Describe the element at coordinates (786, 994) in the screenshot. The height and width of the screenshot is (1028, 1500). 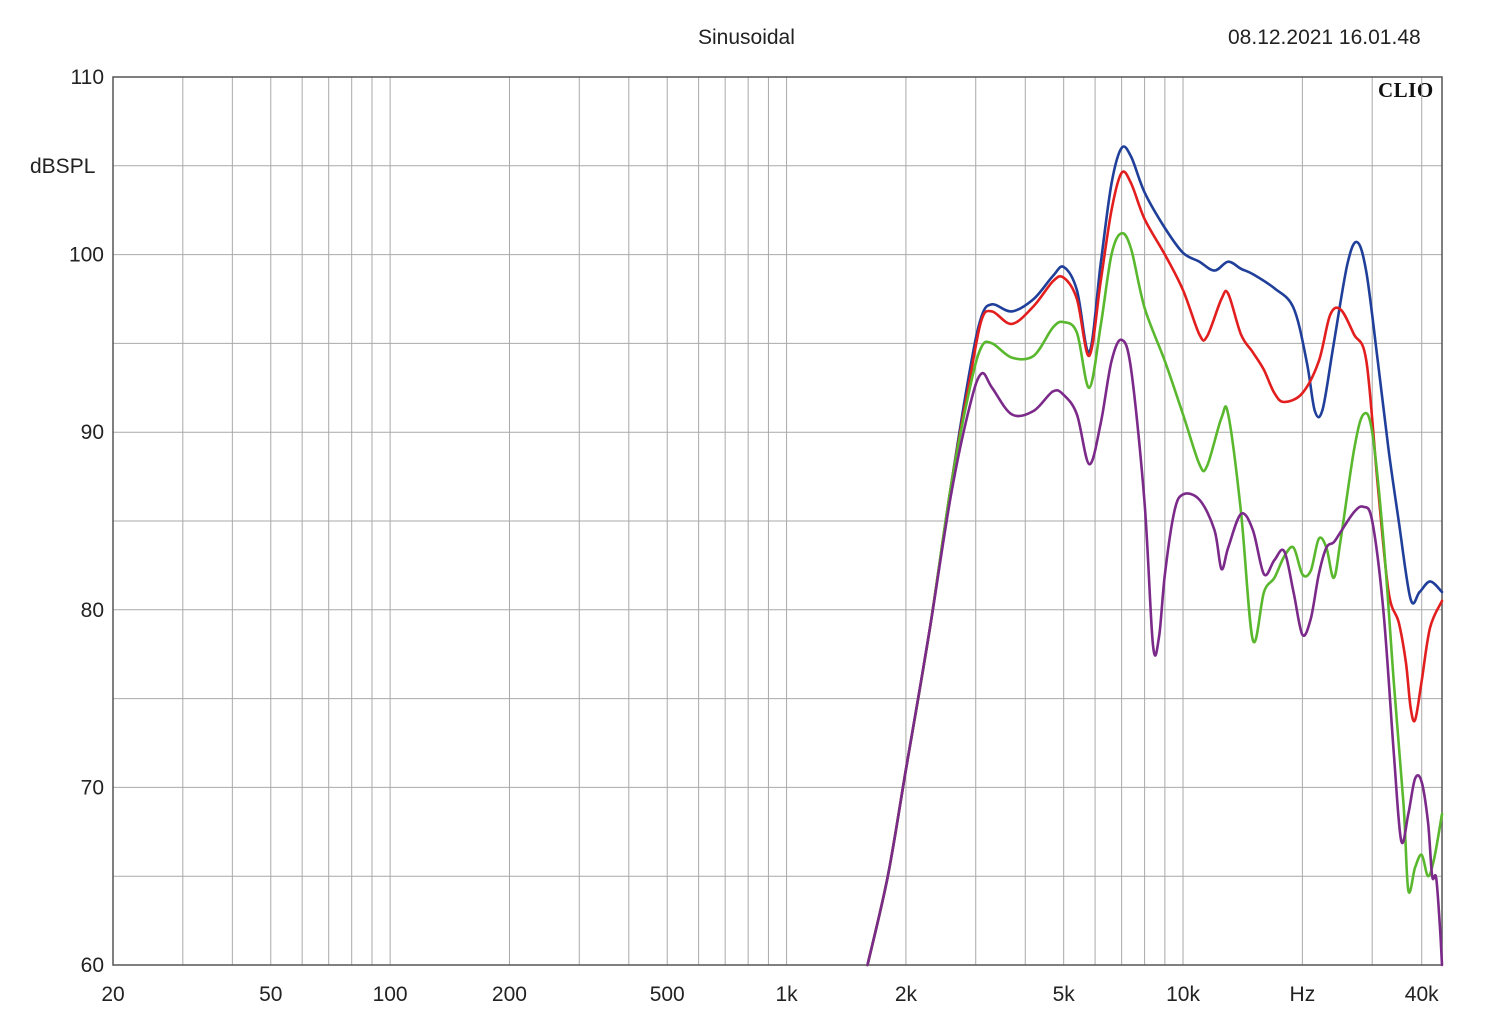
I see `x-tick-label: 1k` at that location.